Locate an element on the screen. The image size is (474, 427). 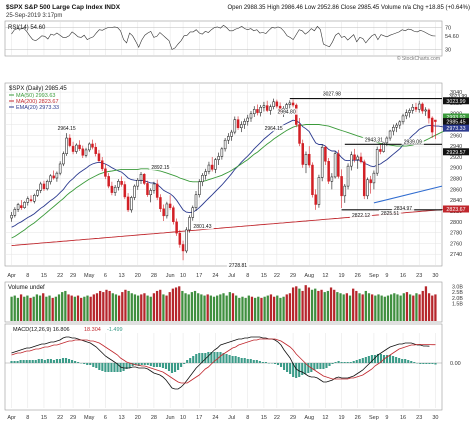
x-axis-label: 20 is located at coordinates (138, 276).